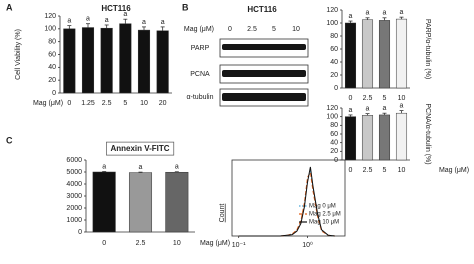 This screenshot has height=264, width=474. I want to click on y-axis-label: Cell Viability (%), so click(18, 54).